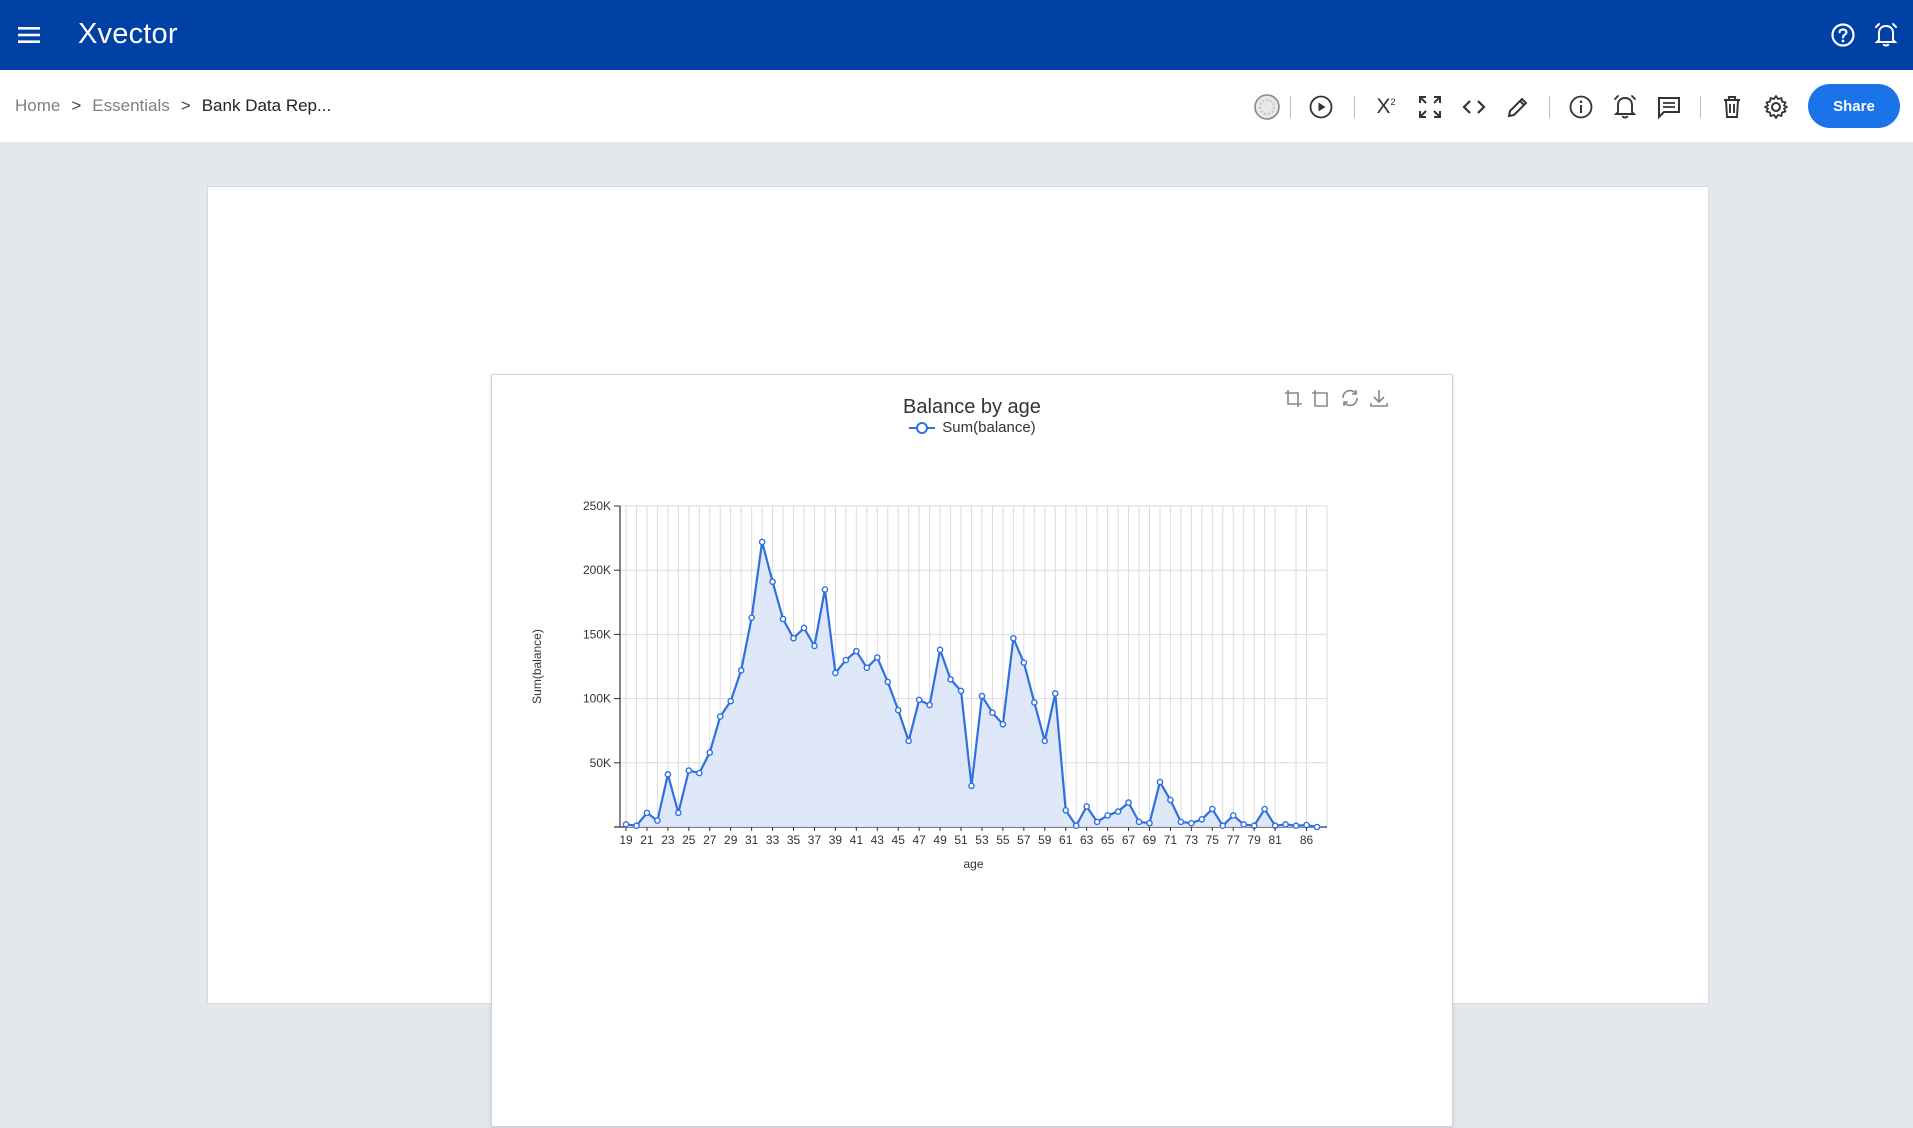  Describe the element at coordinates (1066, 840) in the screenshot. I see `x-tick-label: 61` at that location.